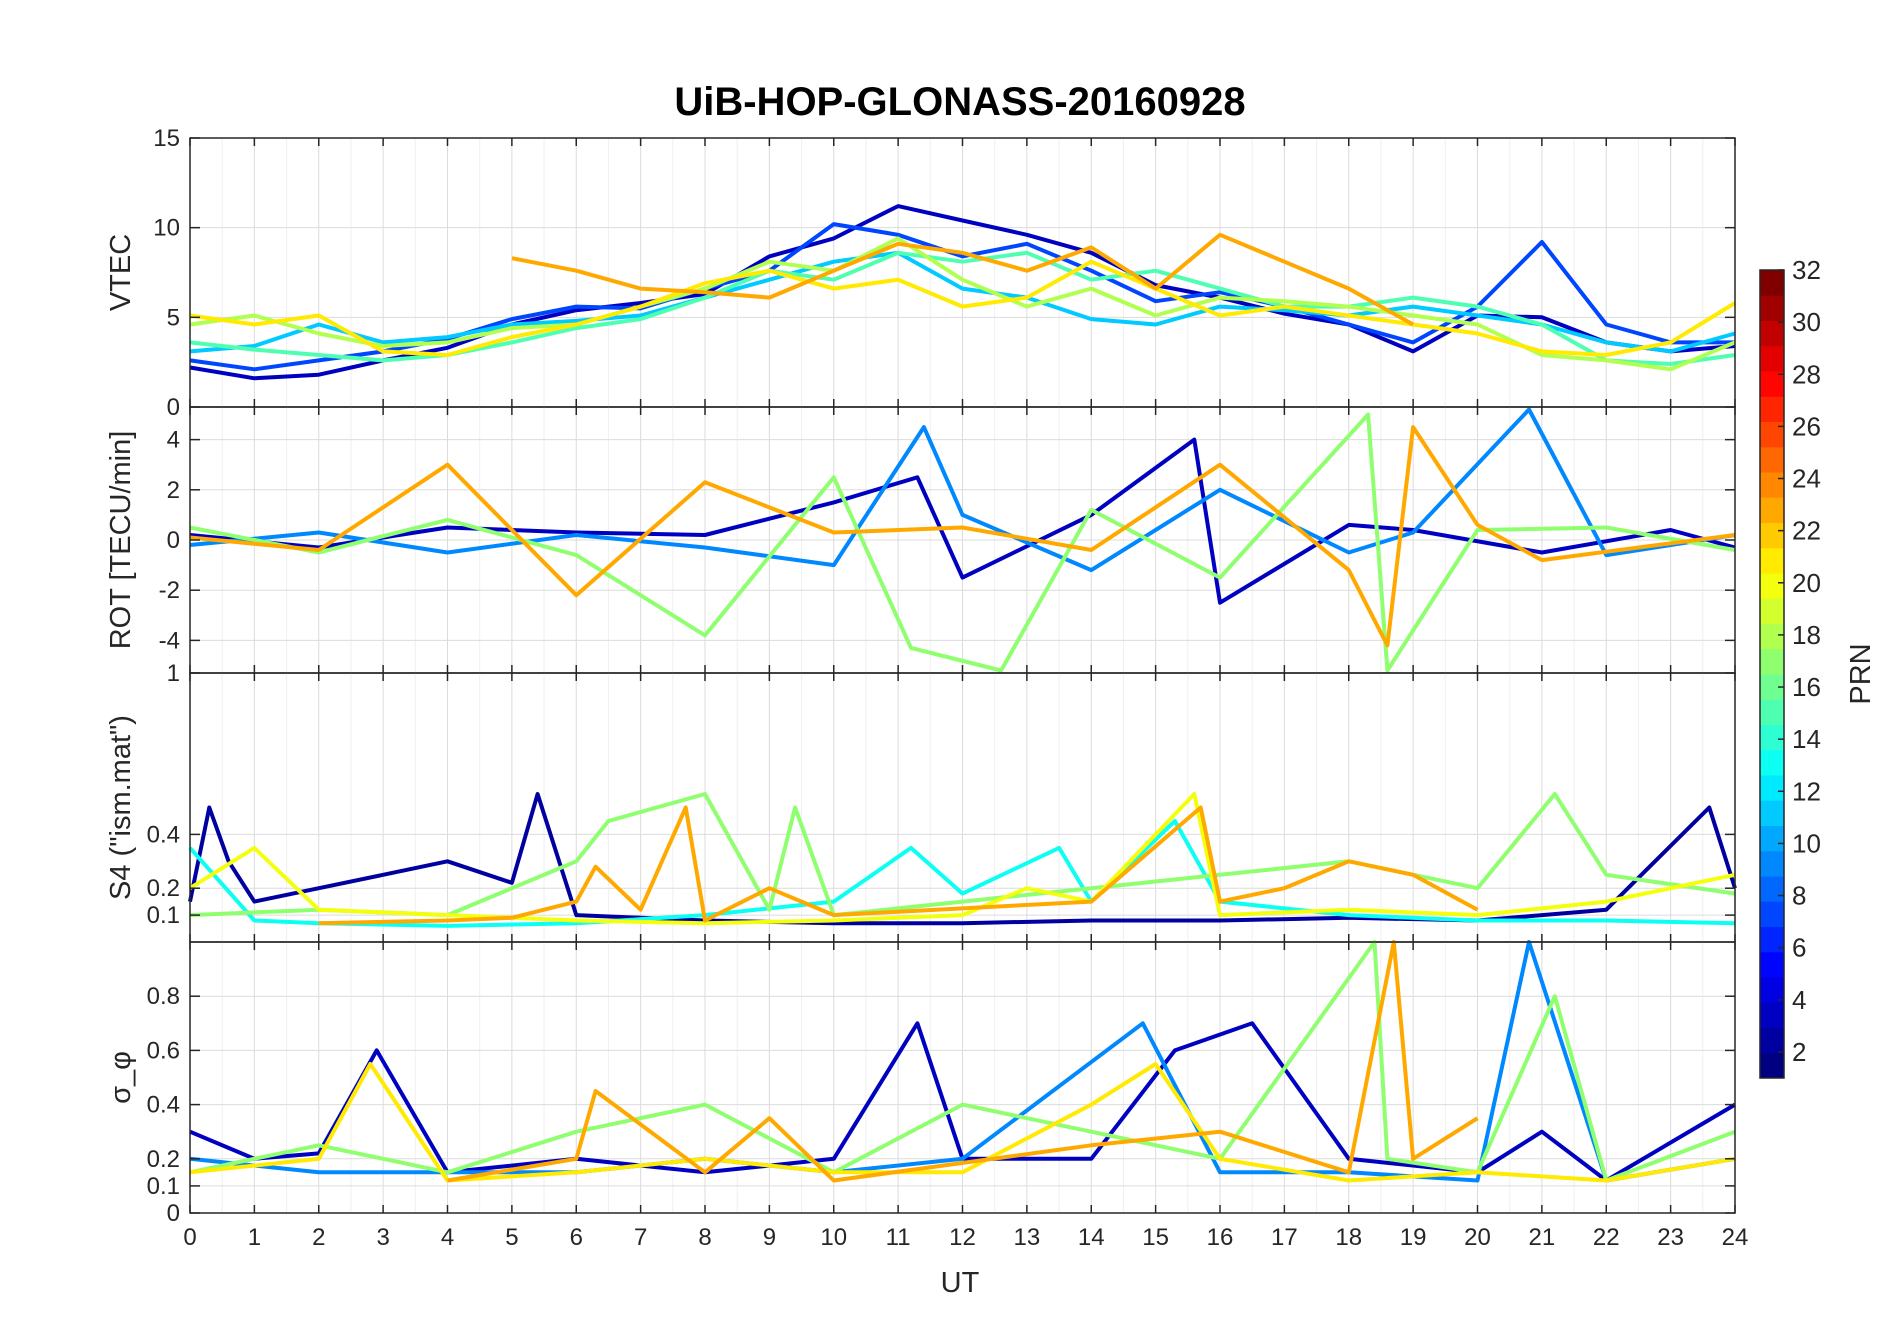 Image resolution: width=1902 pixels, height=1330 pixels. I want to click on x-tick-label: 12, so click(962, 1237).